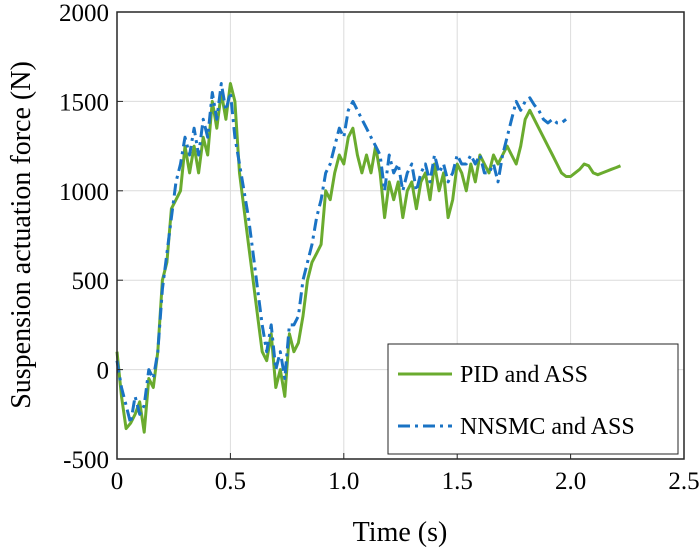 Image resolution: width=700 pixels, height=552 pixels. What do you see at coordinates (343, 481) in the screenshot?
I see `x-tick-label: 1.0` at bounding box center [343, 481].